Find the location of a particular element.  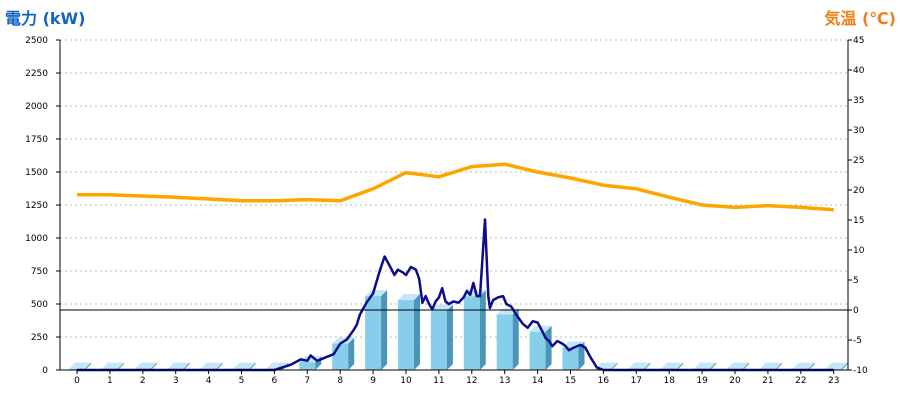

right-tick-label: 35 is located at coordinates (858, 101).